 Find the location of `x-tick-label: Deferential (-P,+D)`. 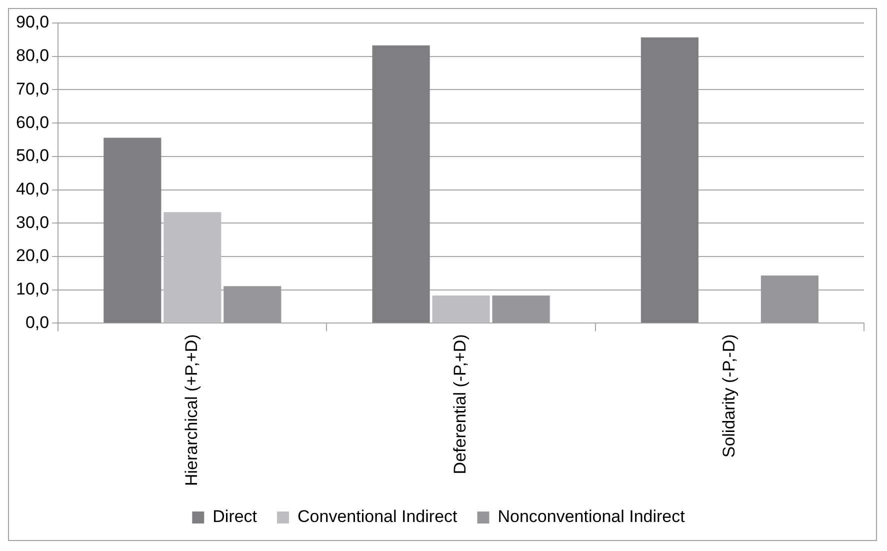

x-tick-label: Deferential (-P,+D) is located at coordinates (460, 404).